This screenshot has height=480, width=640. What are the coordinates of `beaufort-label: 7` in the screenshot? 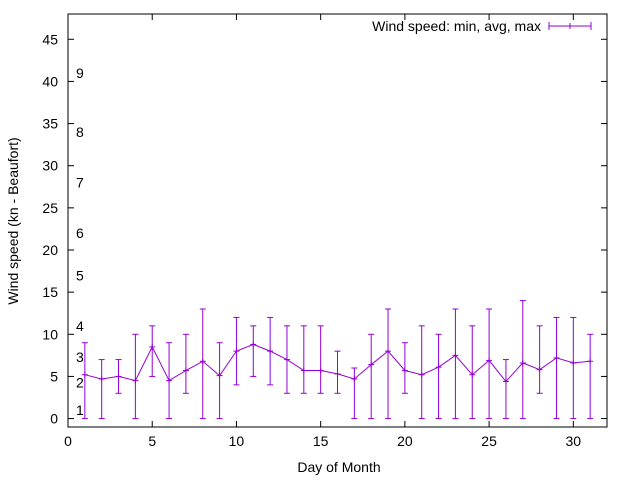 It's located at (80, 183).